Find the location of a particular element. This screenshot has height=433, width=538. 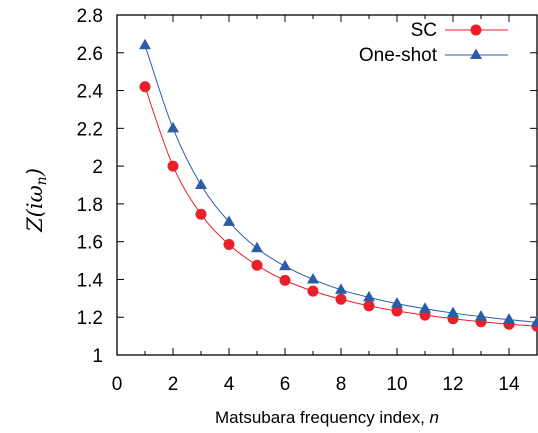

x-tick-label: 2 is located at coordinates (173, 384).